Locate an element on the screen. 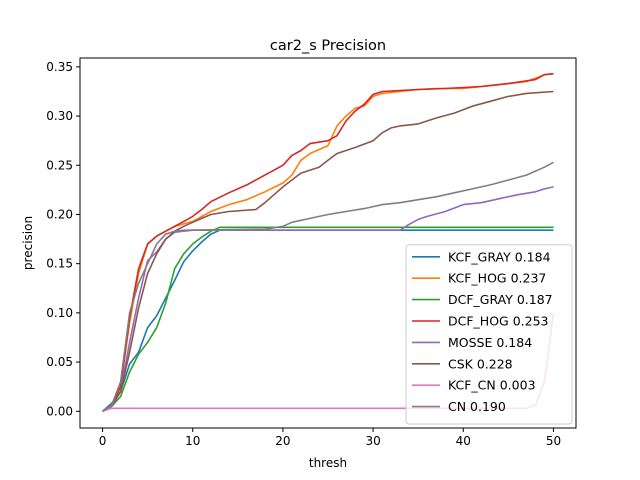 The image size is (640, 480). legend-entry: KCF_HOG 0.237 is located at coordinates (497, 278).